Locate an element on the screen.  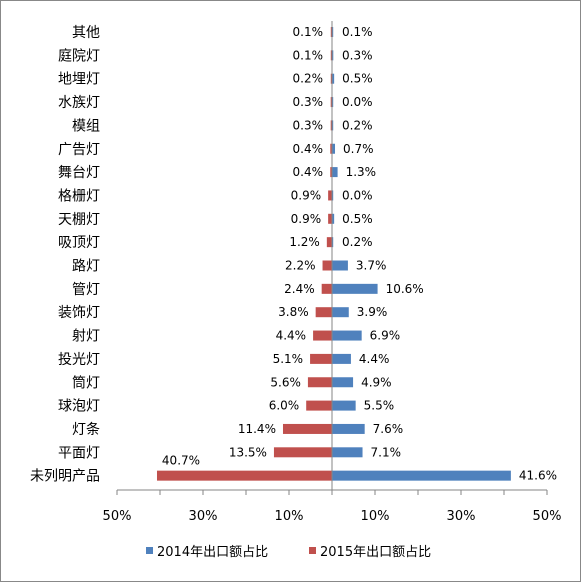
category-label: 球泡灯 is located at coordinates (79, 407).